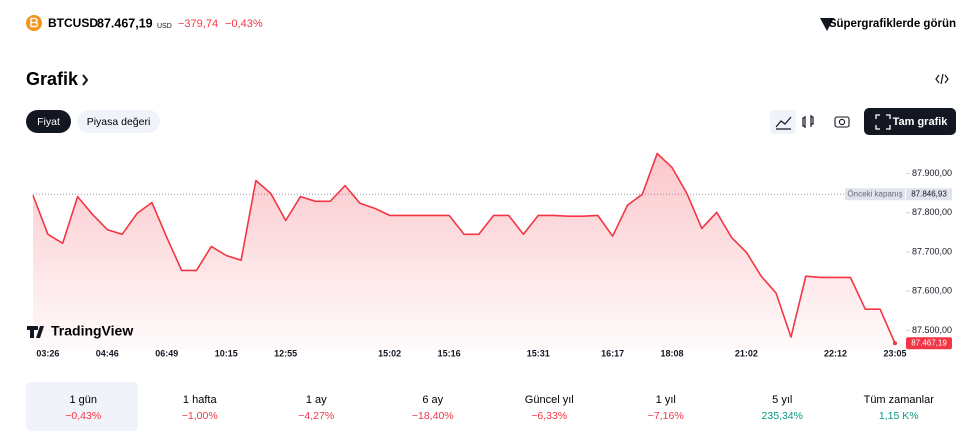 This screenshot has height=438, width=960. I want to click on previous-close-name: Önceki kapanış, so click(874, 193).